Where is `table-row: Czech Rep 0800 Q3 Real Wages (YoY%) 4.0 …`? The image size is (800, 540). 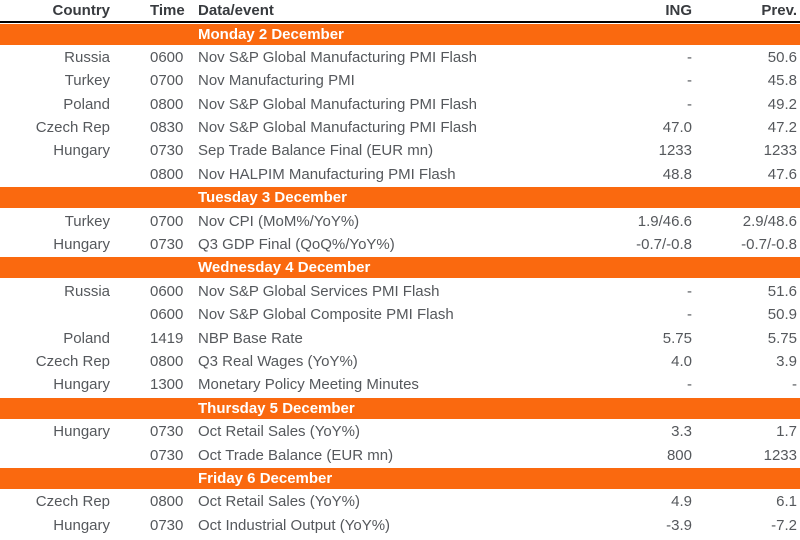 table-row: Czech Rep 0800 Q3 Real Wages (YoY%) 4.0 … is located at coordinates (400, 361).